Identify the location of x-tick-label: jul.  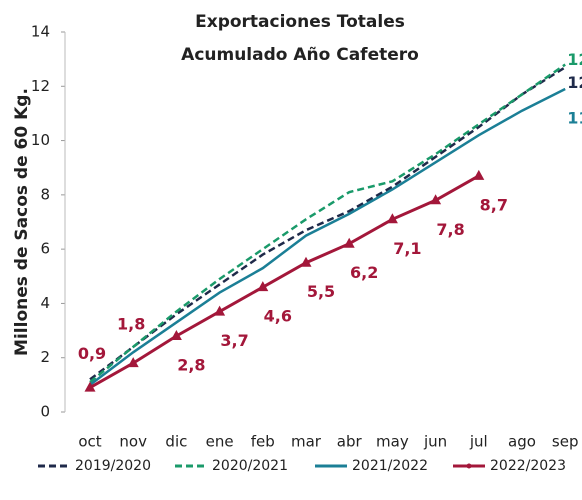
(478, 442).